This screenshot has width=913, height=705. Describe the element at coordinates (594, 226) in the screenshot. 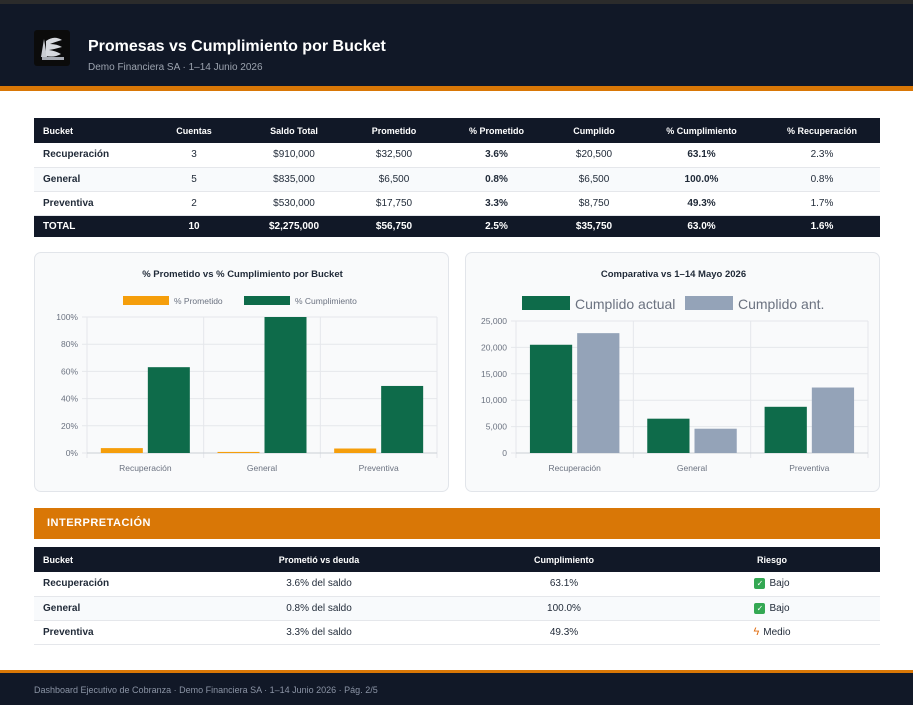

I see `total-cumplido: $35,750` at that location.